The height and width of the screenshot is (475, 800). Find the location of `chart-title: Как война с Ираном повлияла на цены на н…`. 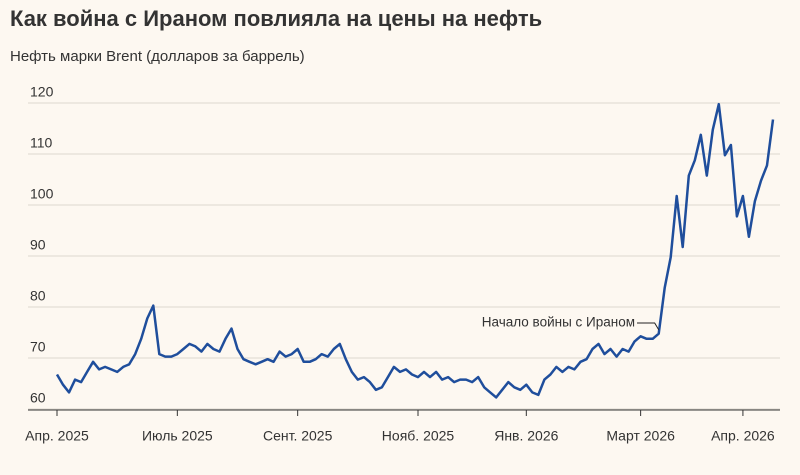

chart-title: Как война с Ираном повлияла на цены на н… is located at coordinates (276, 18).